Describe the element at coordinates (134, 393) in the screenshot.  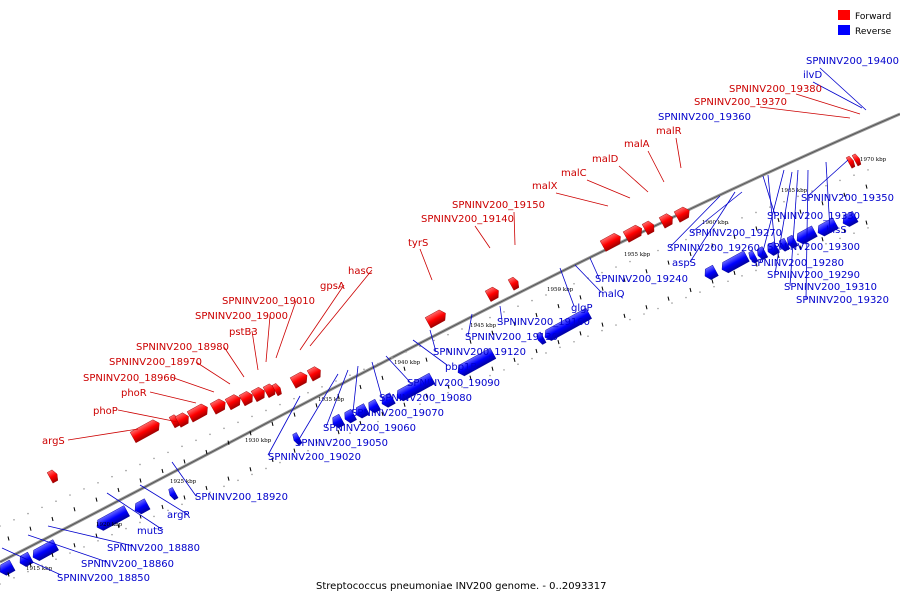
I see `gene-label: phoR` at that location.